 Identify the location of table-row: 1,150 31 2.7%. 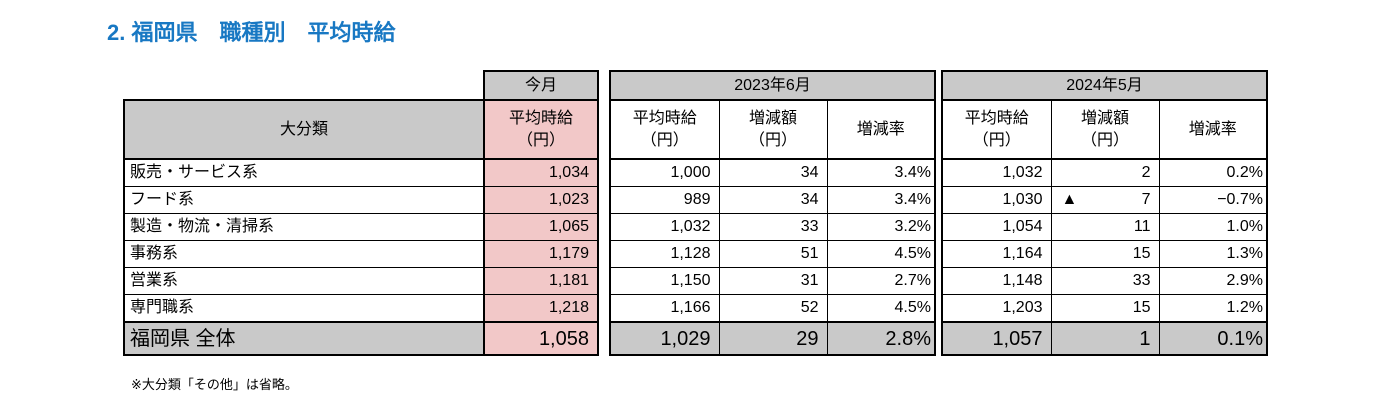
(772, 281).